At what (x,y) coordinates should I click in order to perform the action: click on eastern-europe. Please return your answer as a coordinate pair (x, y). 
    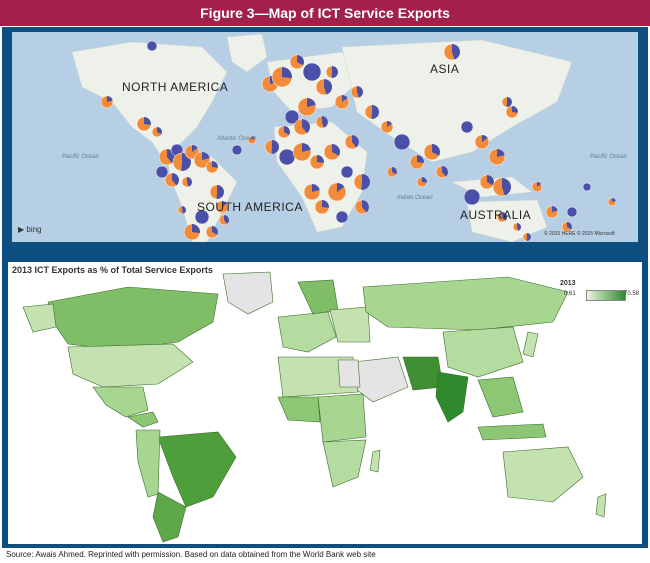
    Looking at the image, I should click on (350, 324).